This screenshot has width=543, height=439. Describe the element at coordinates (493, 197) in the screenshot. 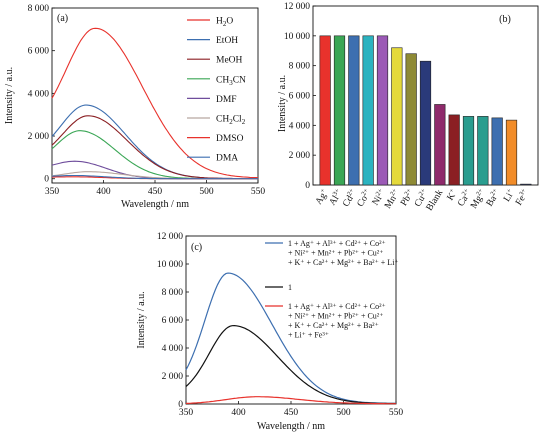

I see `x-tick-label: Ba2+` at that location.